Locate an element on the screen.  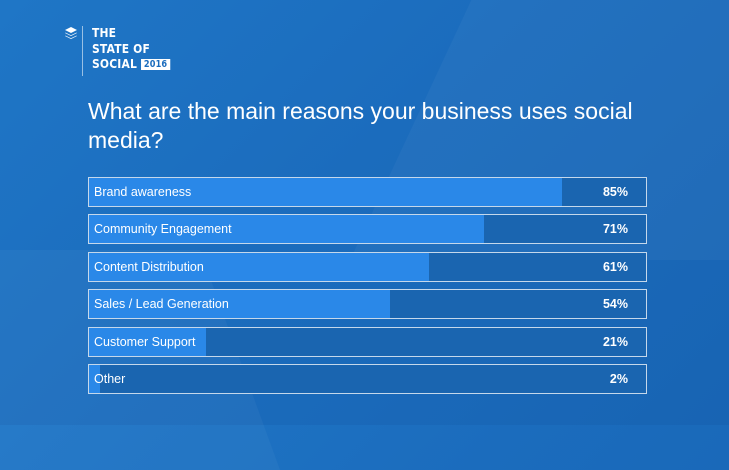
bar-row: Brand awareness 85% is located at coordinates (367, 192).